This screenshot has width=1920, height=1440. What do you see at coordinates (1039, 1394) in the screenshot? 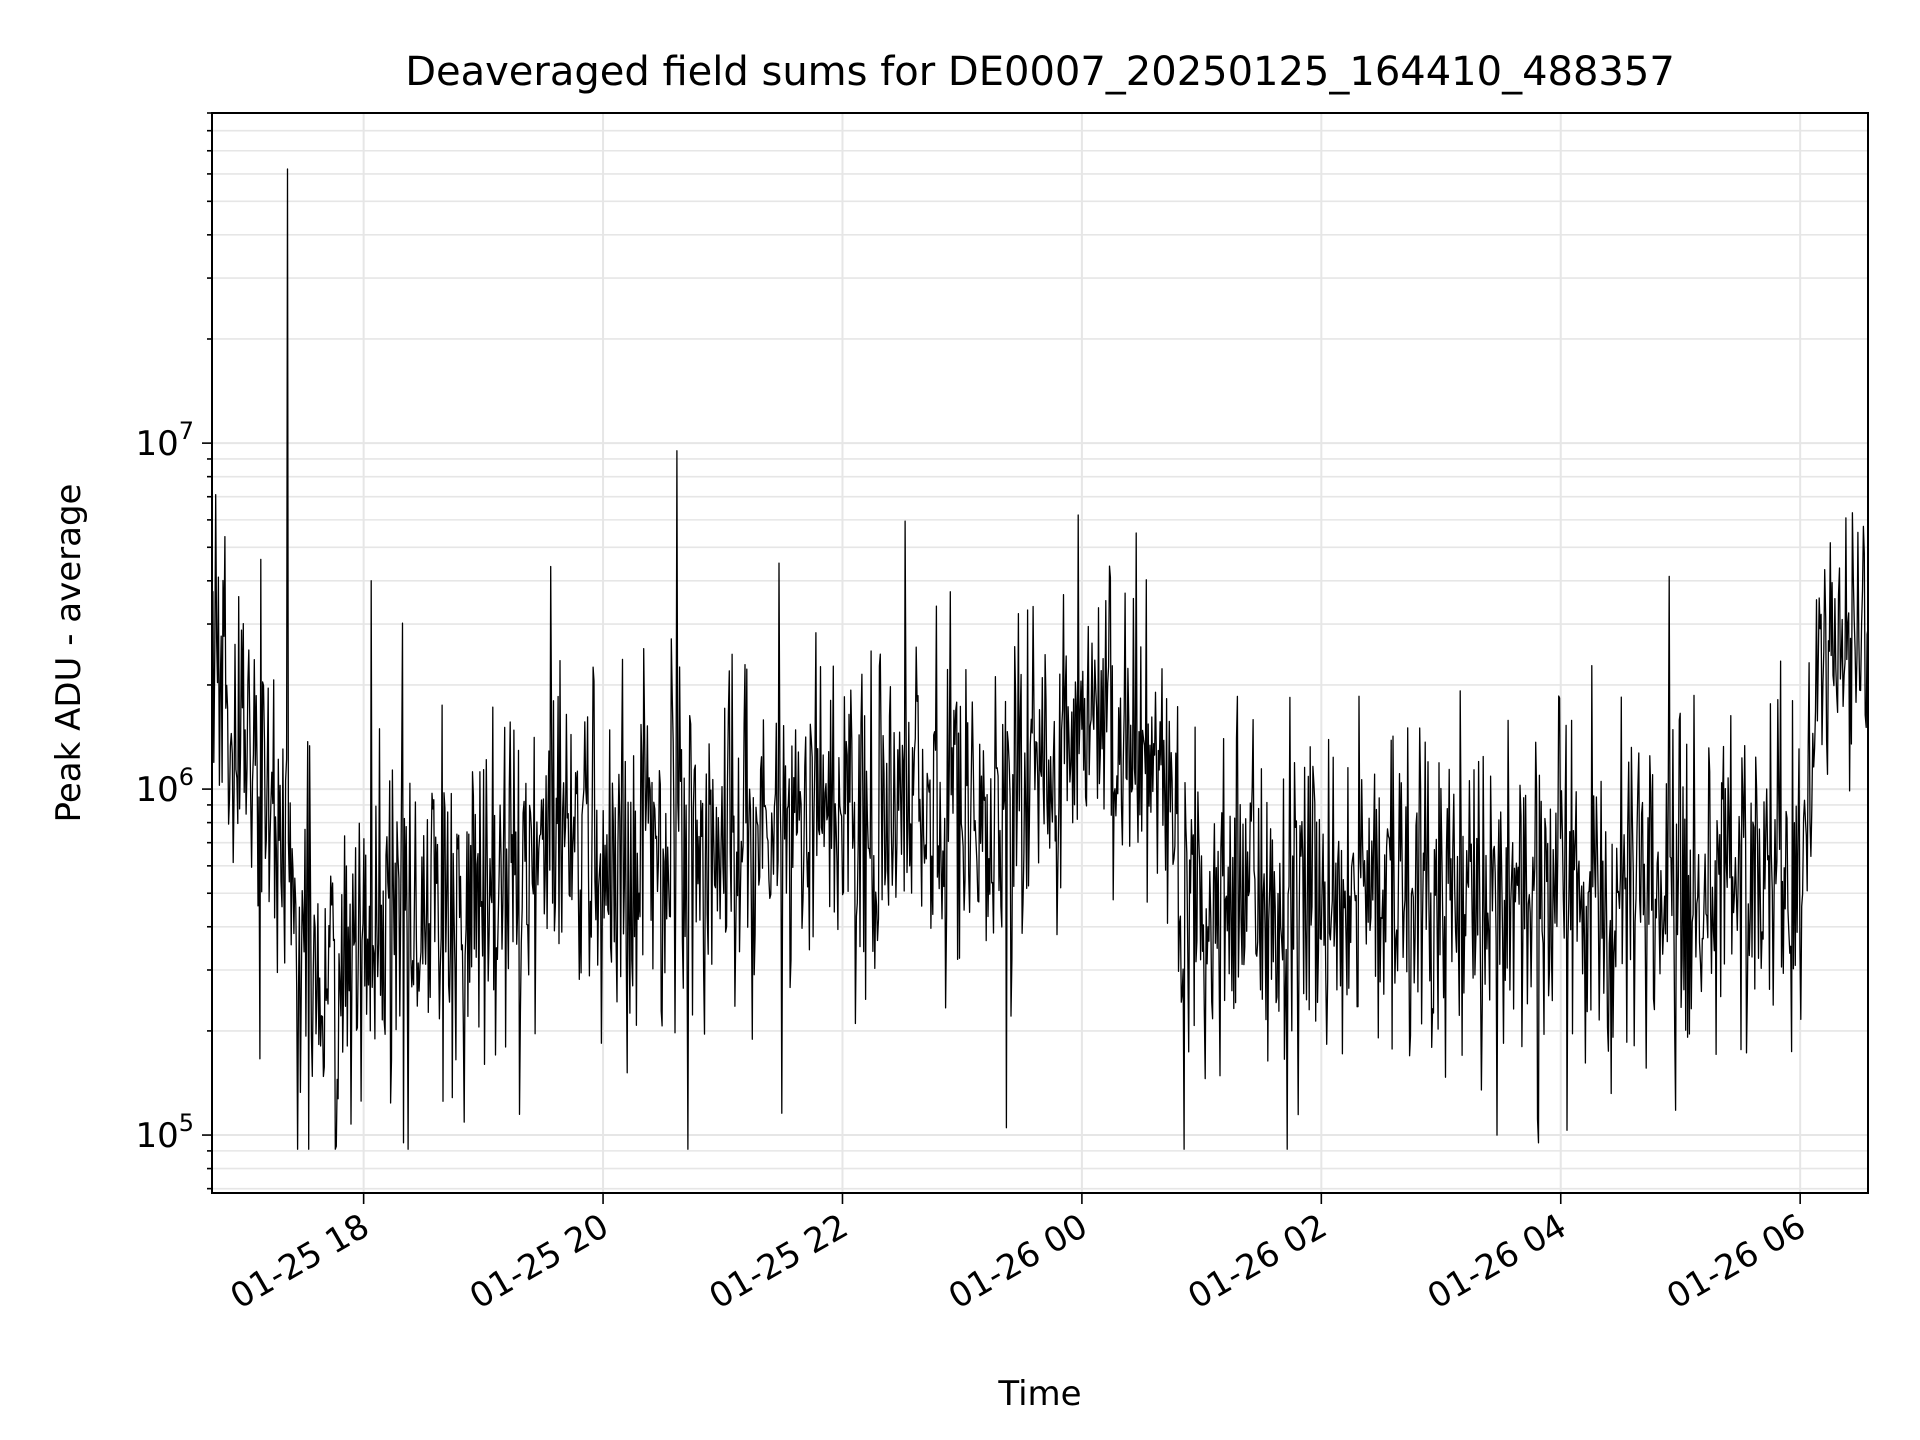
I see `x-axis-label: Time` at bounding box center [1039, 1394].